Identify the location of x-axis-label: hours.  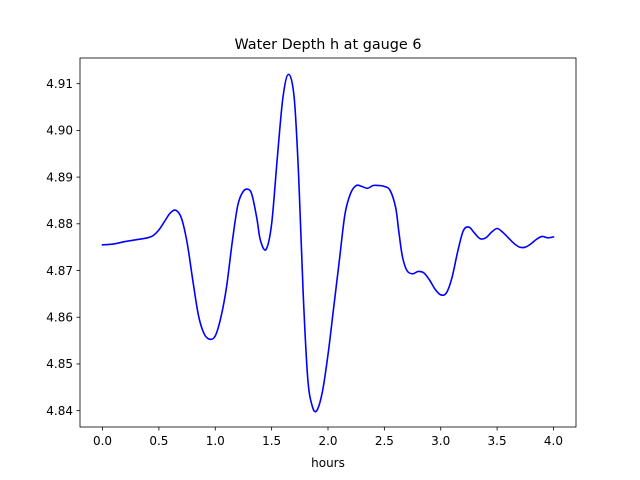
(328, 463).